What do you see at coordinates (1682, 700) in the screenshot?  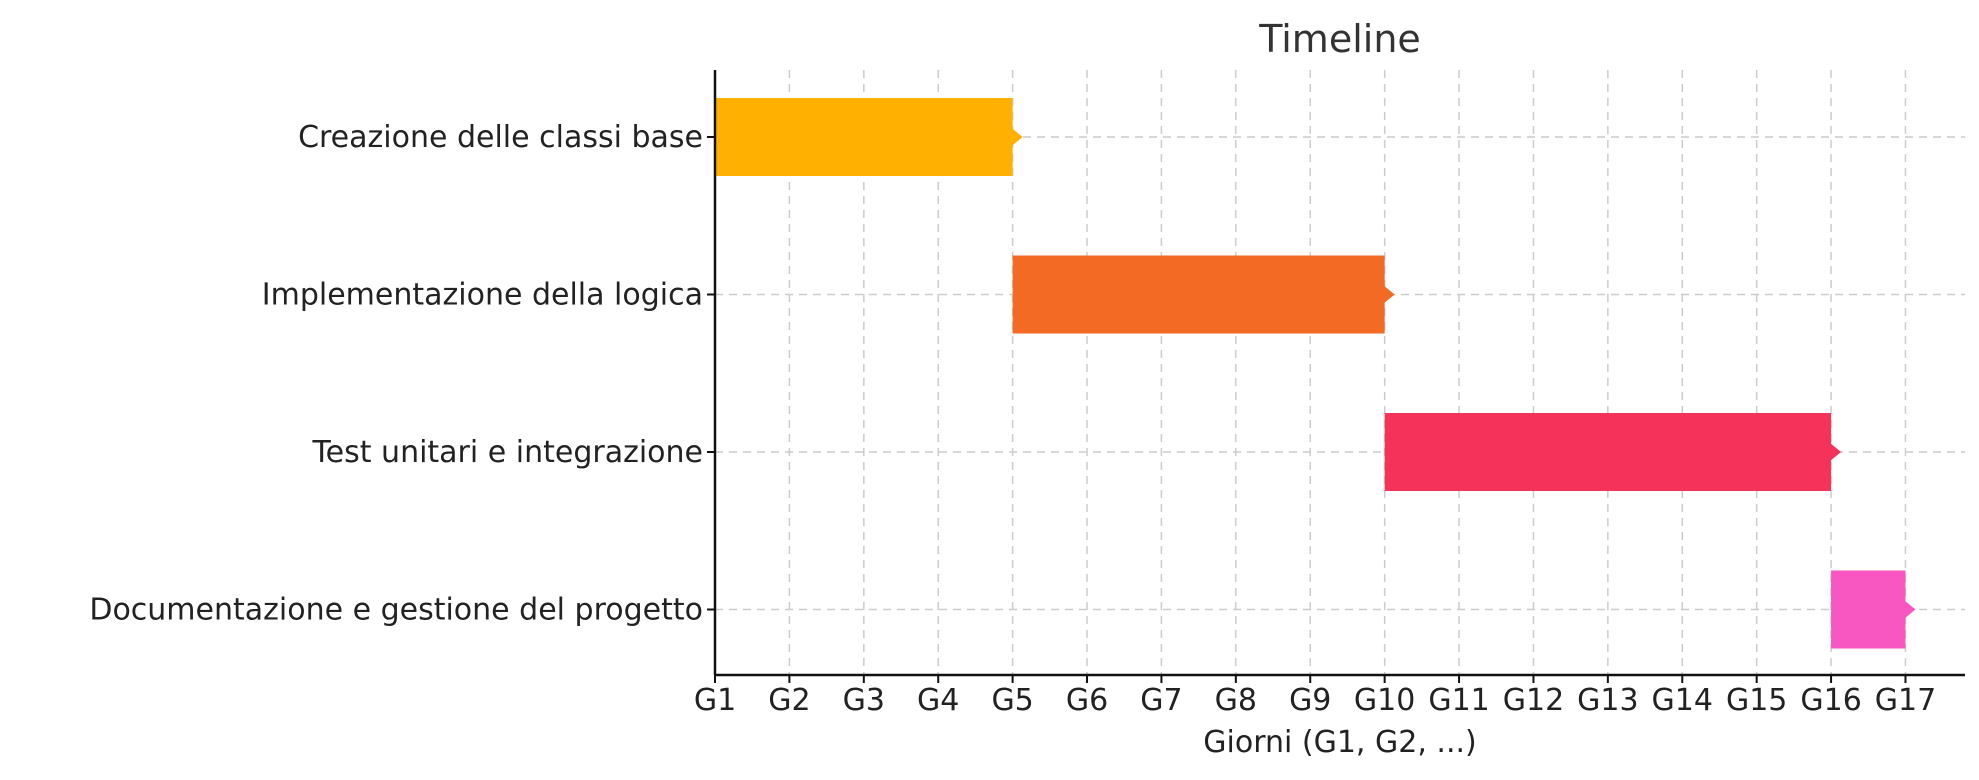 I see `x-tick-label: G14` at bounding box center [1682, 700].